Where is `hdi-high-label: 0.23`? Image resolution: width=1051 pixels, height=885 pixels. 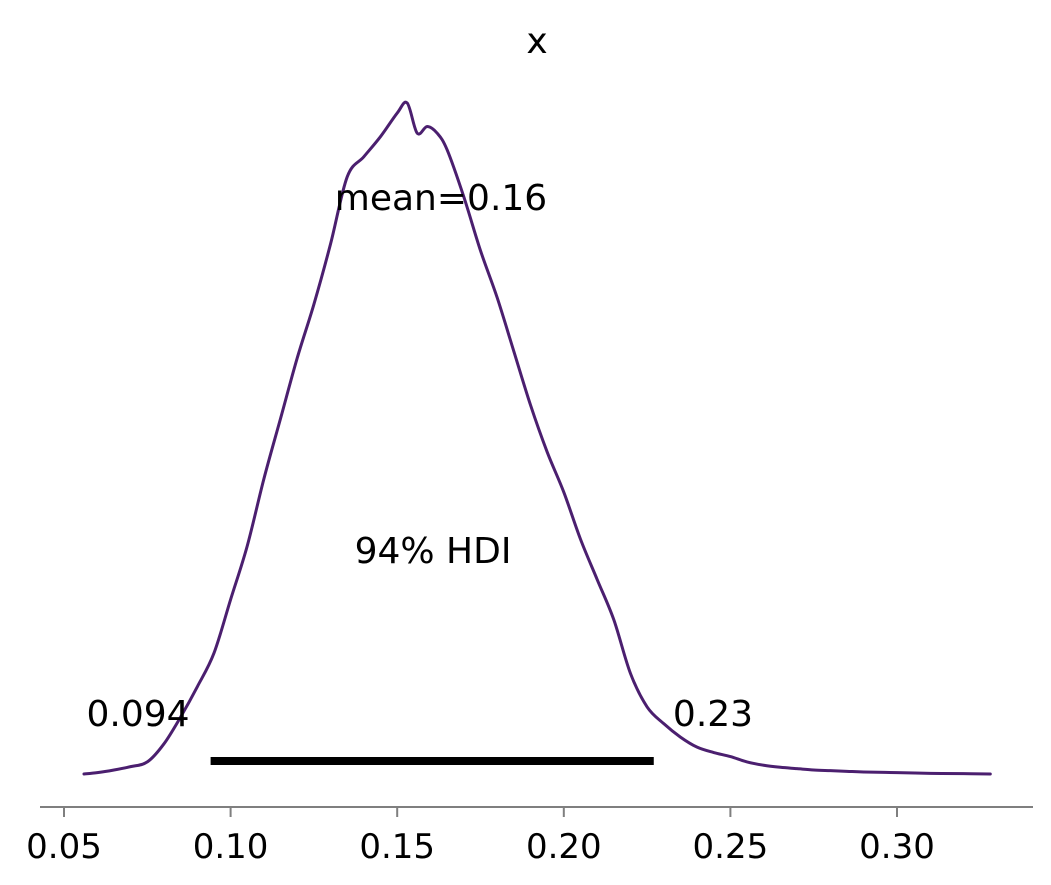 hdi-high-label: 0.23 is located at coordinates (713, 714).